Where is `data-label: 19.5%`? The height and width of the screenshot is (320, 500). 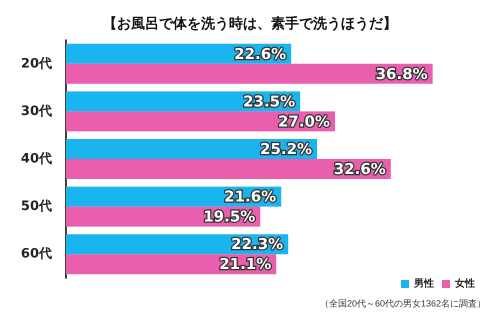 data-label: 19.5% is located at coordinates (229, 217).